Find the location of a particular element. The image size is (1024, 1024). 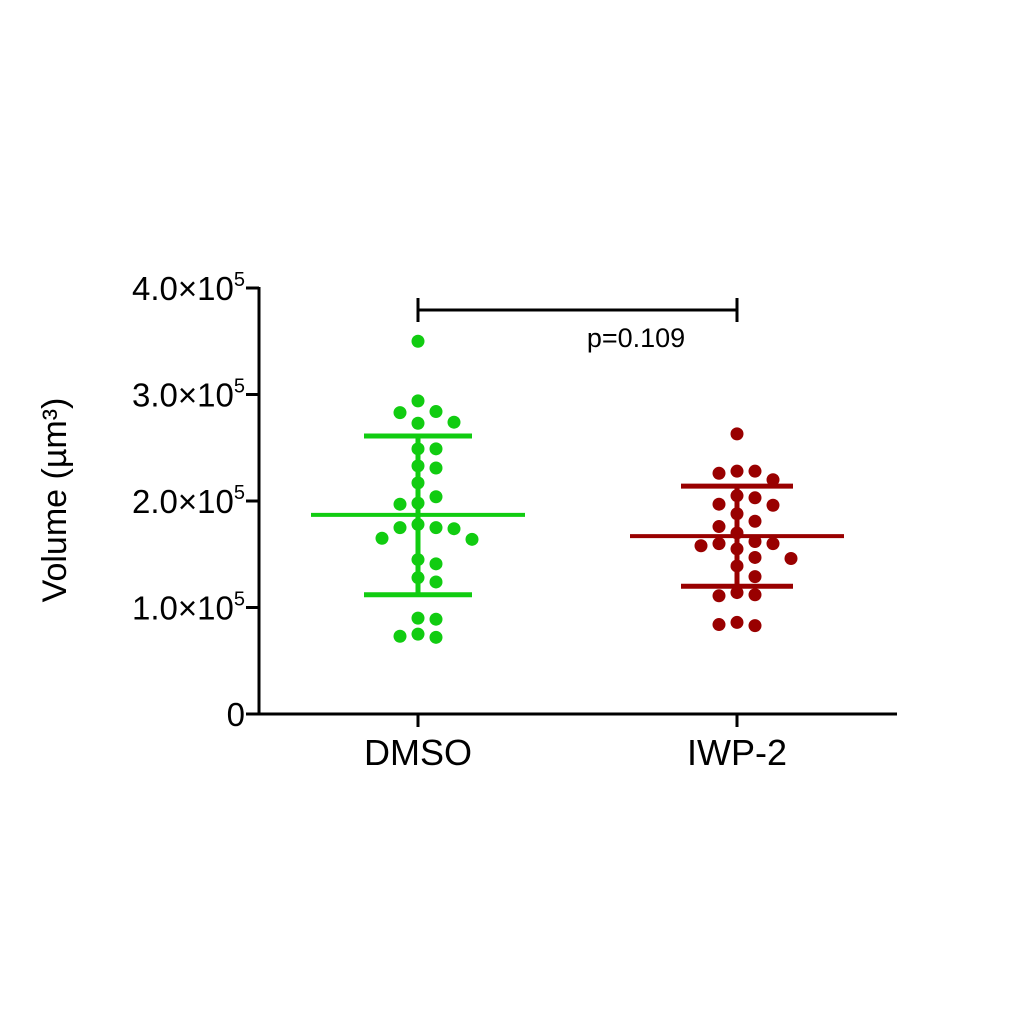

y-tick-label: 0 is located at coordinates (236, 714).